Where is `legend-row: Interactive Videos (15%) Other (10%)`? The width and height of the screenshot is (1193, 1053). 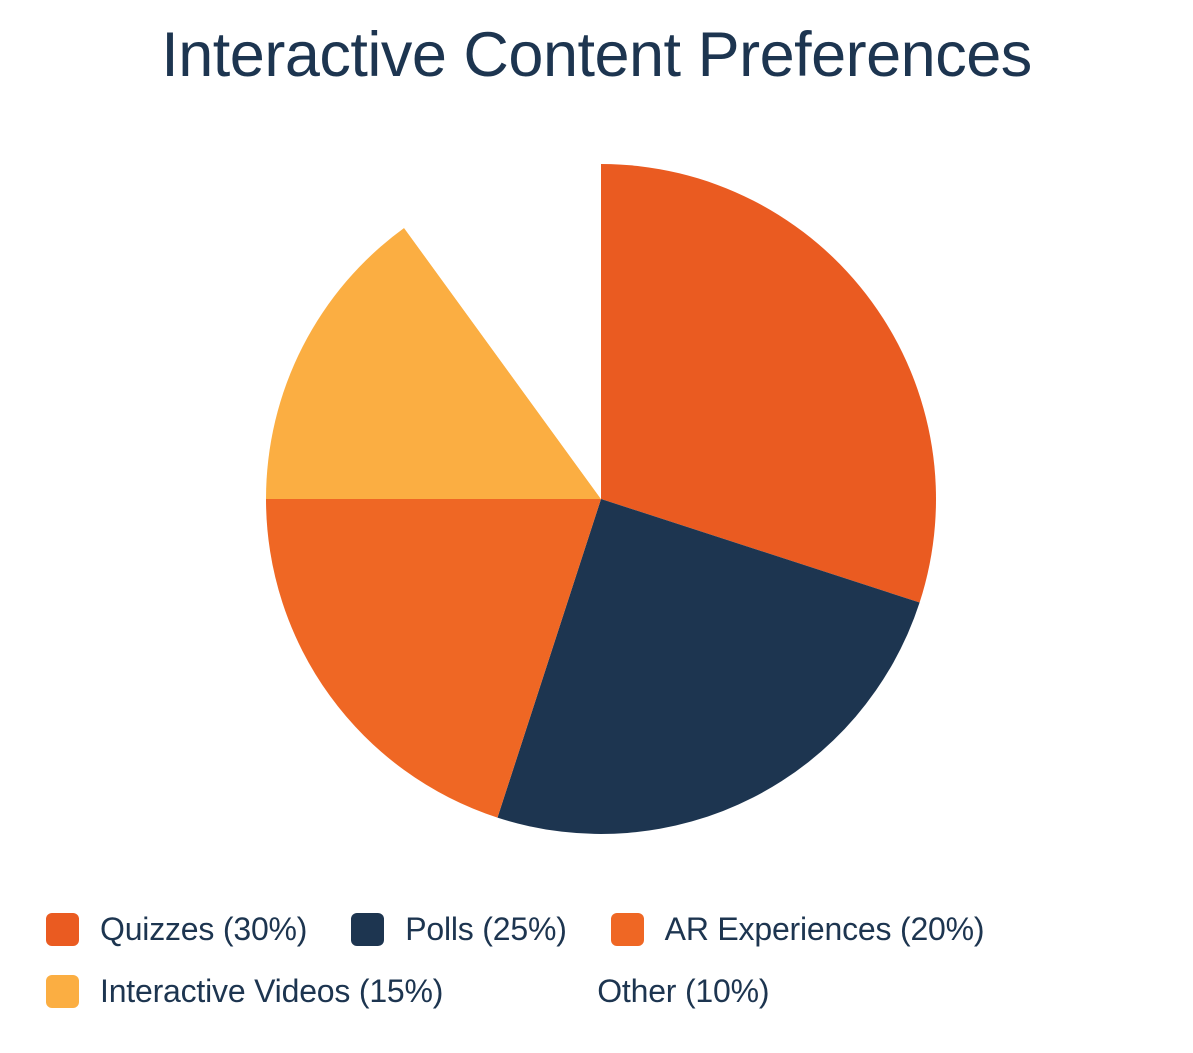
legend-row: Interactive Videos (15%) Other (10%) is located at coordinates (596, 991).